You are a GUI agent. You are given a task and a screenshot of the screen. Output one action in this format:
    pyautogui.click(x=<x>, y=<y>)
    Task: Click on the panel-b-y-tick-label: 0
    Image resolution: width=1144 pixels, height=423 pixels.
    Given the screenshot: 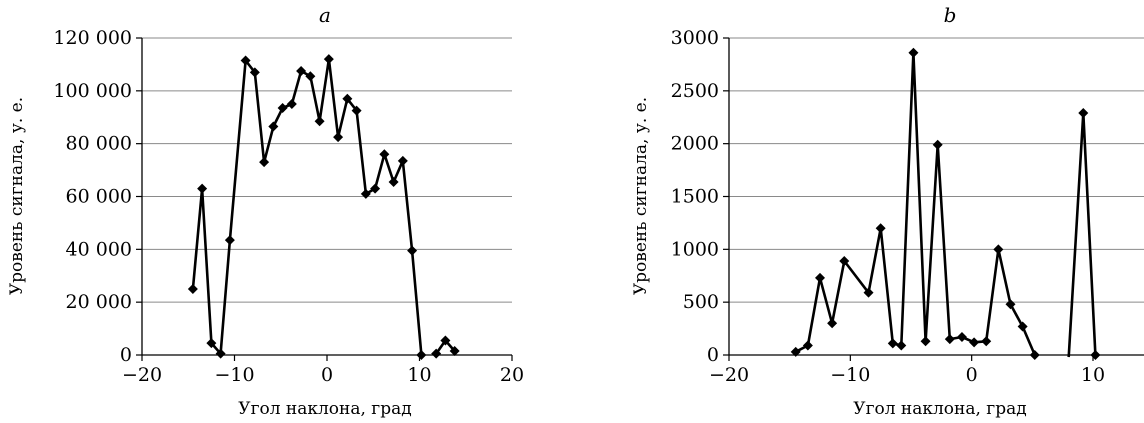 What is the action you would take?
    pyautogui.click(x=713, y=355)
    